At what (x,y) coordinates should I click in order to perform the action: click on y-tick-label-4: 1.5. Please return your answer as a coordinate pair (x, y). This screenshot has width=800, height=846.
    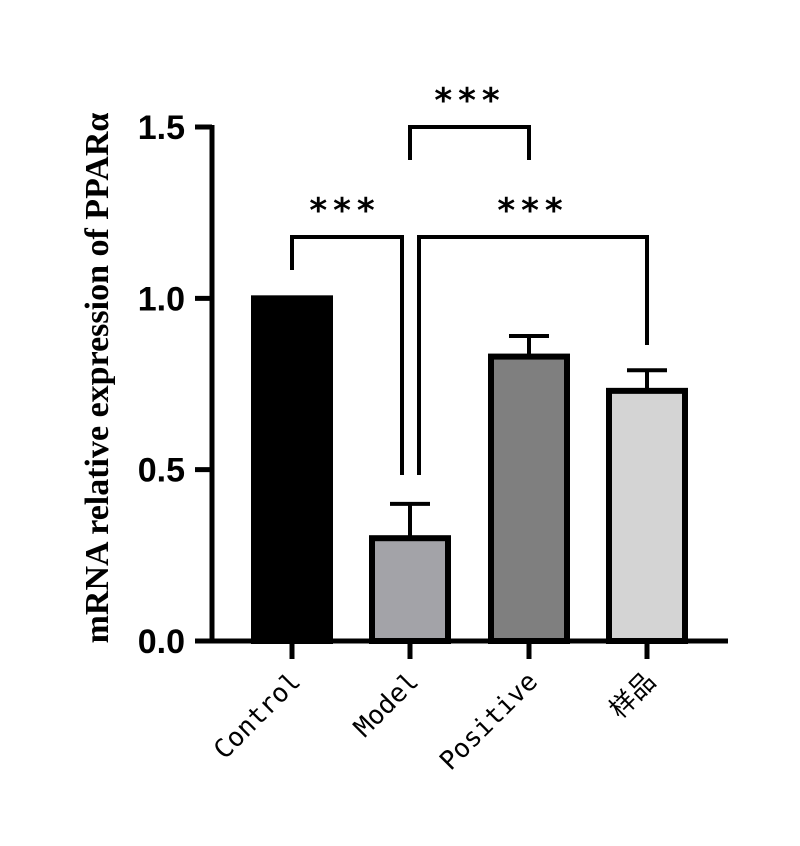
    Looking at the image, I should click on (161, 128).